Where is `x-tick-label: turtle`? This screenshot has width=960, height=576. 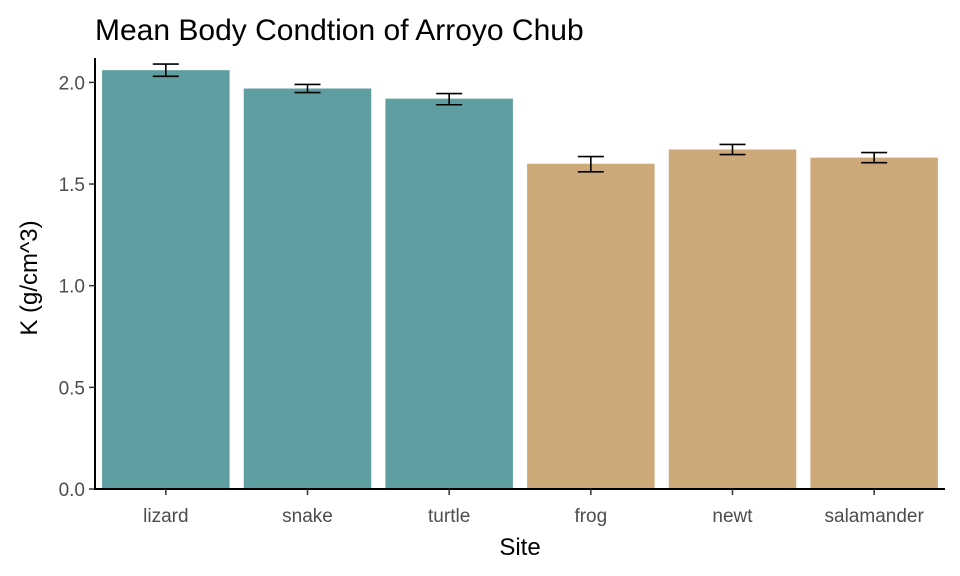 x-tick-label: turtle is located at coordinates (449, 516).